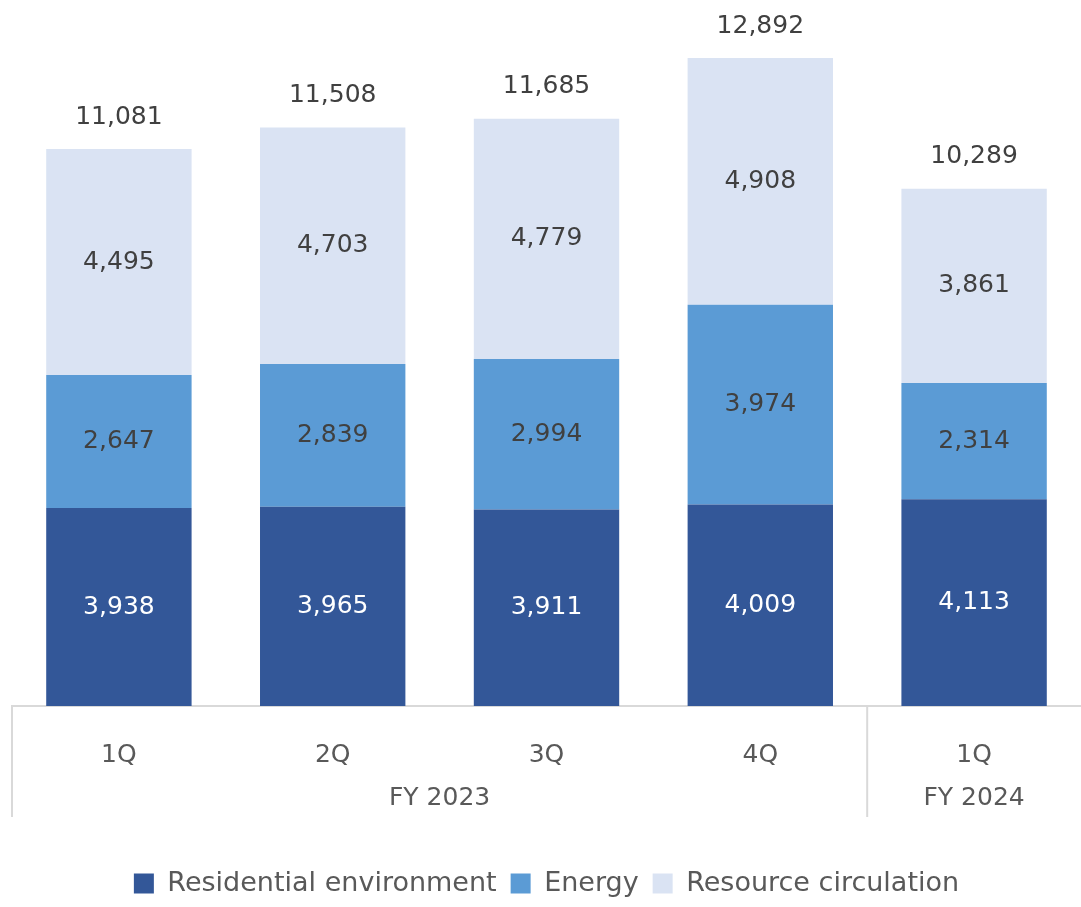  I want to click on legend-label: Resource circulation, so click(823, 881).